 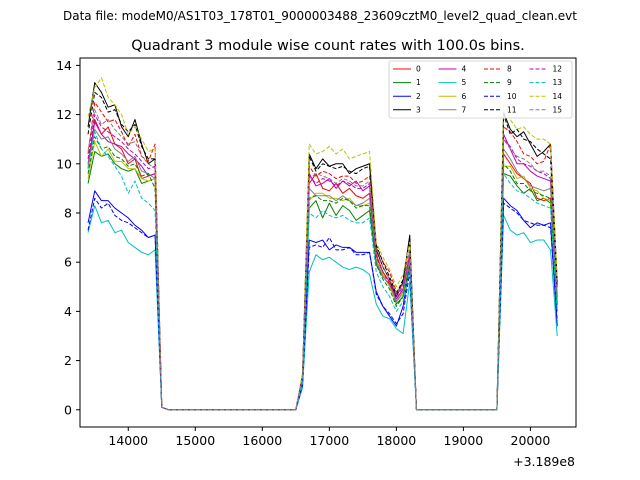 I want to click on y-tick-label: 6, so click(x=68, y=262).